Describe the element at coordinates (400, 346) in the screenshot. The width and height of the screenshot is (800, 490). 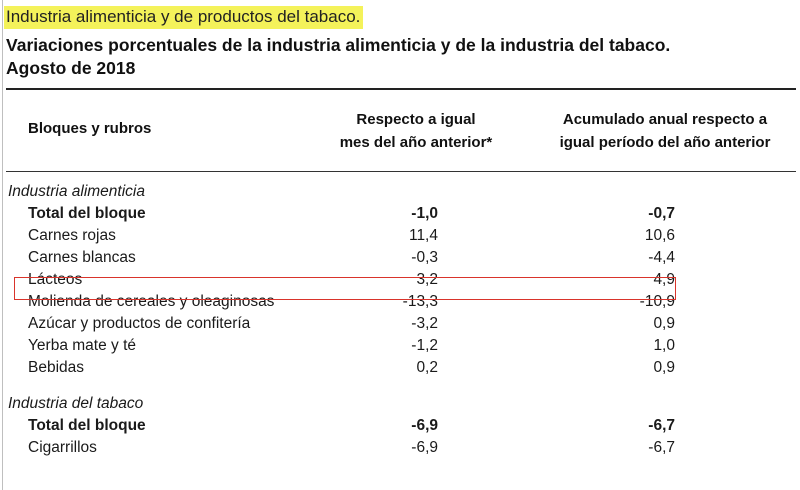
I see `table-row: Yerba mate y té -1,2 1,0` at that location.